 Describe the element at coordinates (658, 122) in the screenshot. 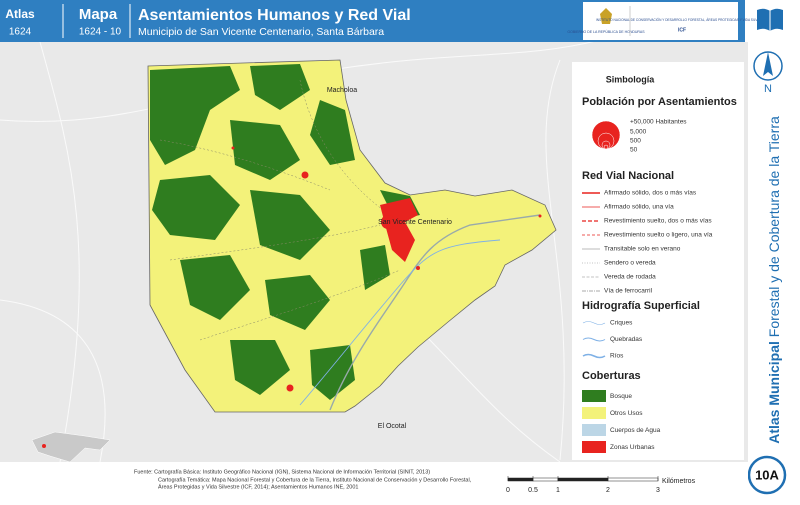

I see `population-label: +50,000 Habitantes` at that location.